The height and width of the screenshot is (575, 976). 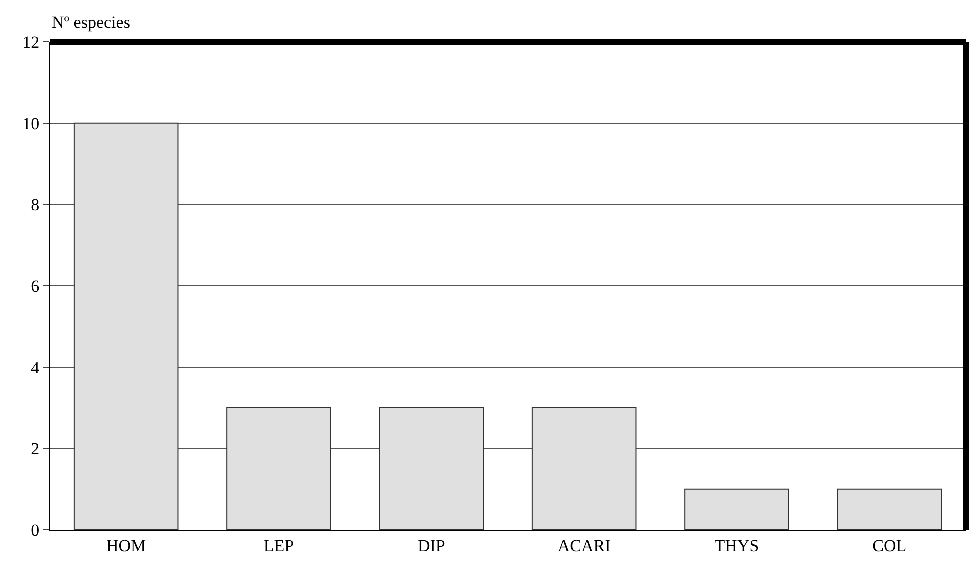 What do you see at coordinates (31, 124) in the screenshot?
I see `y-tick-label: 10` at bounding box center [31, 124].